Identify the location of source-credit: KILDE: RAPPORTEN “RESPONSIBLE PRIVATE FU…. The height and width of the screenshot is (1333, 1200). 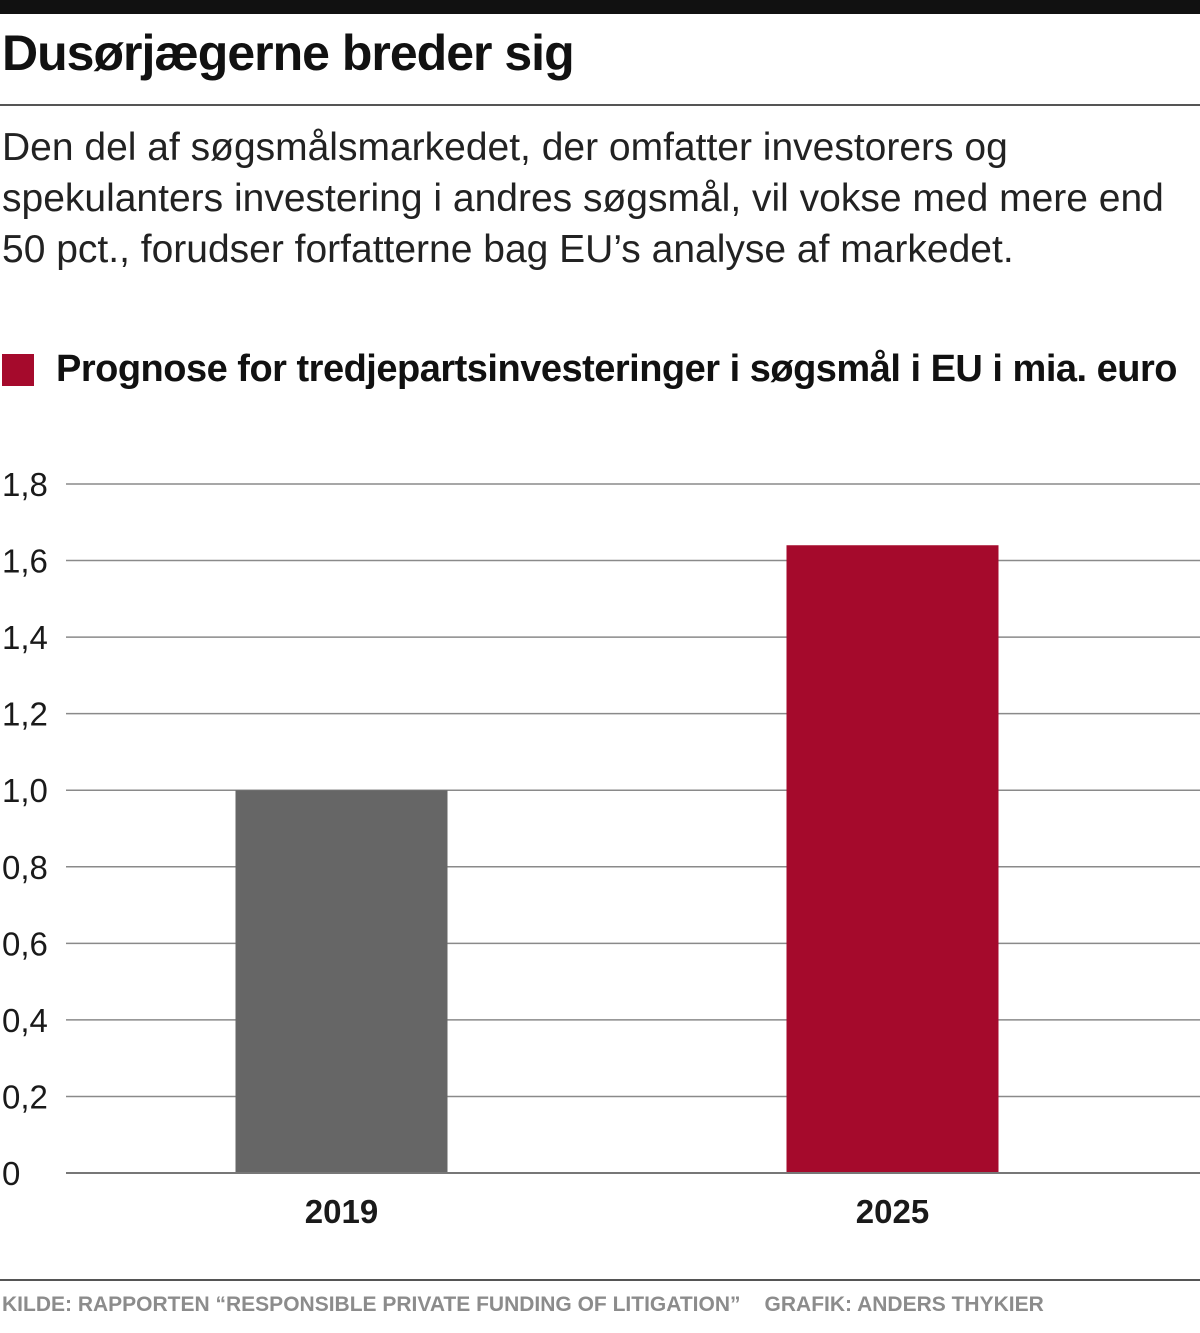
(371, 1304).